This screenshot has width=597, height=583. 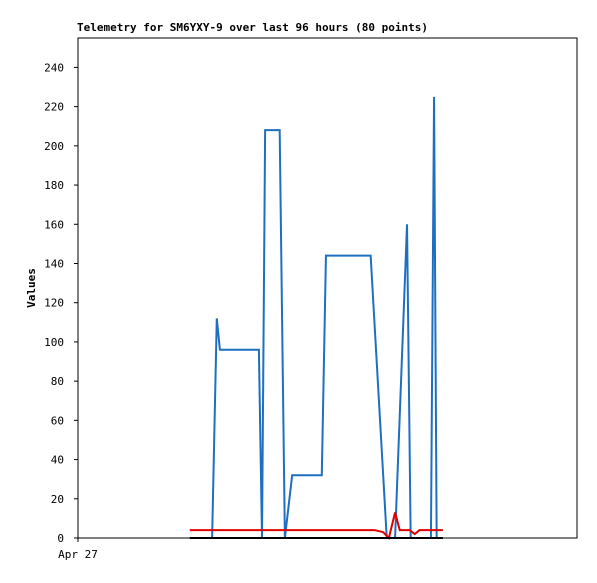 I want to click on y-tick-label: 20, so click(x=57, y=499).